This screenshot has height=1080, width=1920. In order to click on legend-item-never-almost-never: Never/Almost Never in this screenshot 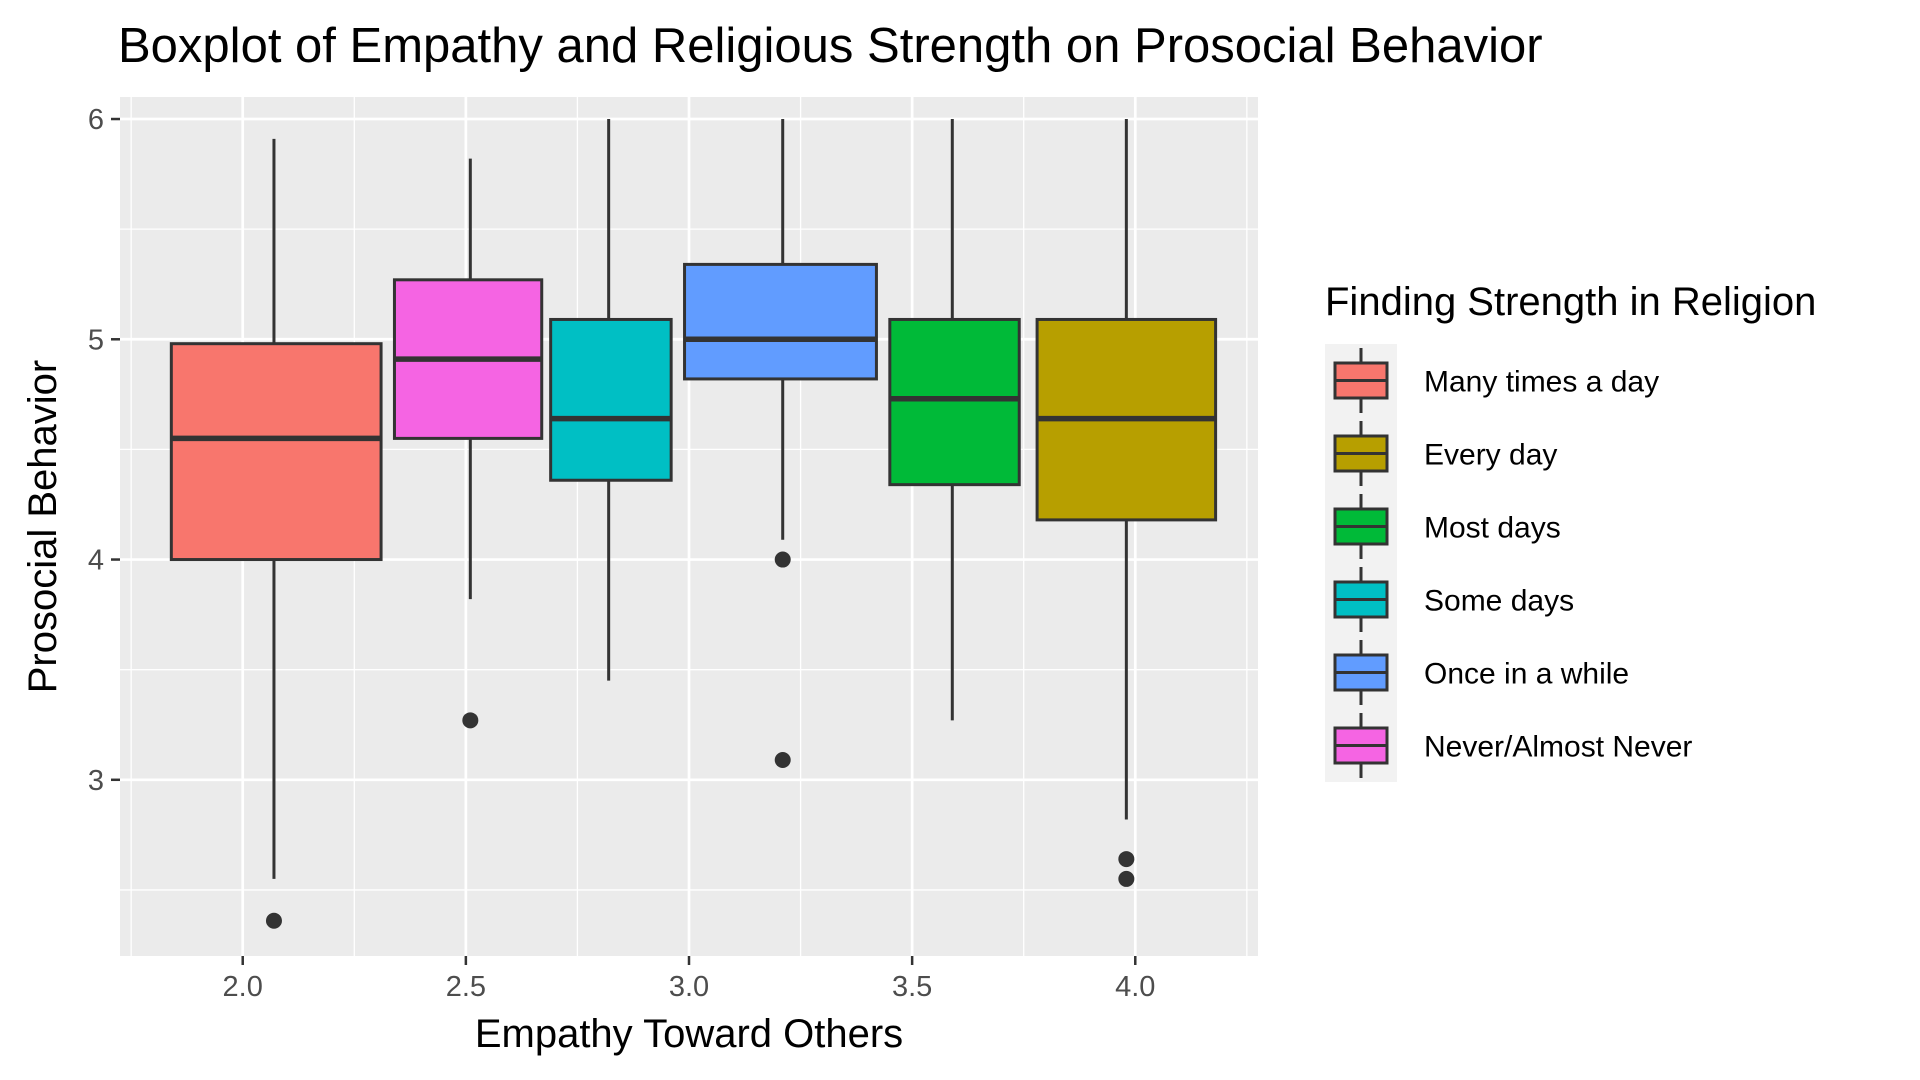, I will do `click(1512, 745)`.